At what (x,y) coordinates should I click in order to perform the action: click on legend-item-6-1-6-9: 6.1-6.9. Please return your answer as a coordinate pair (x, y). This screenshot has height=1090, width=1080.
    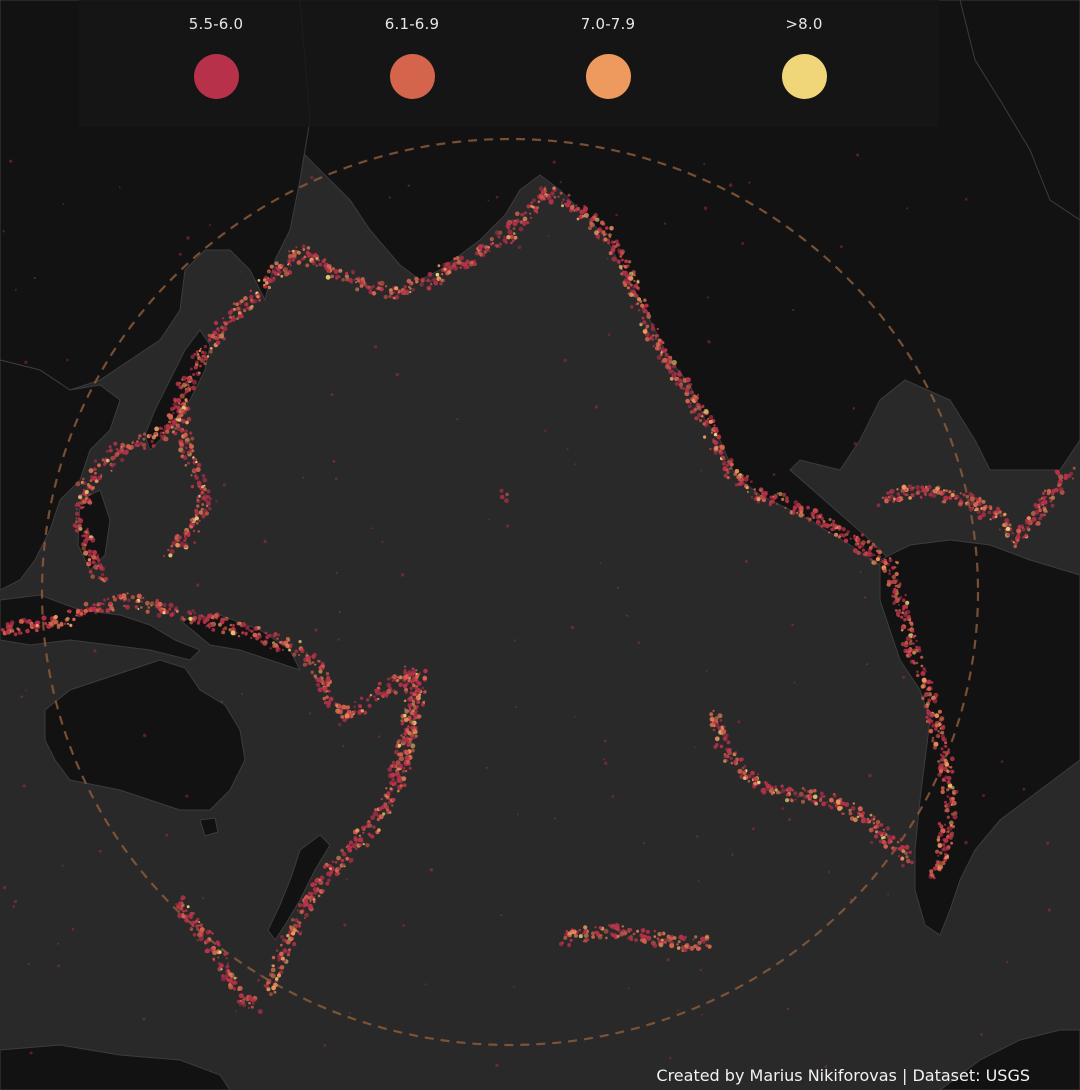
    Looking at the image, I should click on (412, 49).